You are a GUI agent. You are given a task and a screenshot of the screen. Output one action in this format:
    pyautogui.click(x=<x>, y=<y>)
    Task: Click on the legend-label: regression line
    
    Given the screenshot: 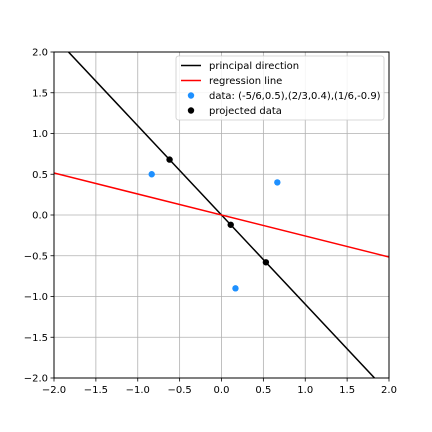 What is the action you would take?
    pyautogui.click(x=245, y=81)
    